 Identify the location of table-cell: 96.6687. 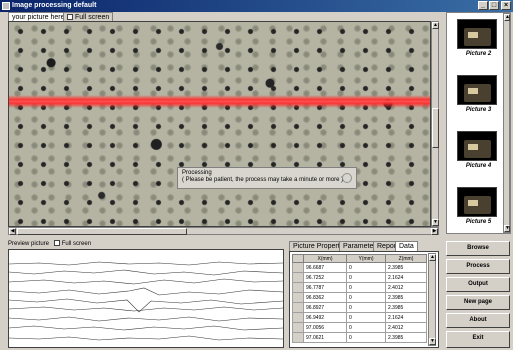
(325, 267).